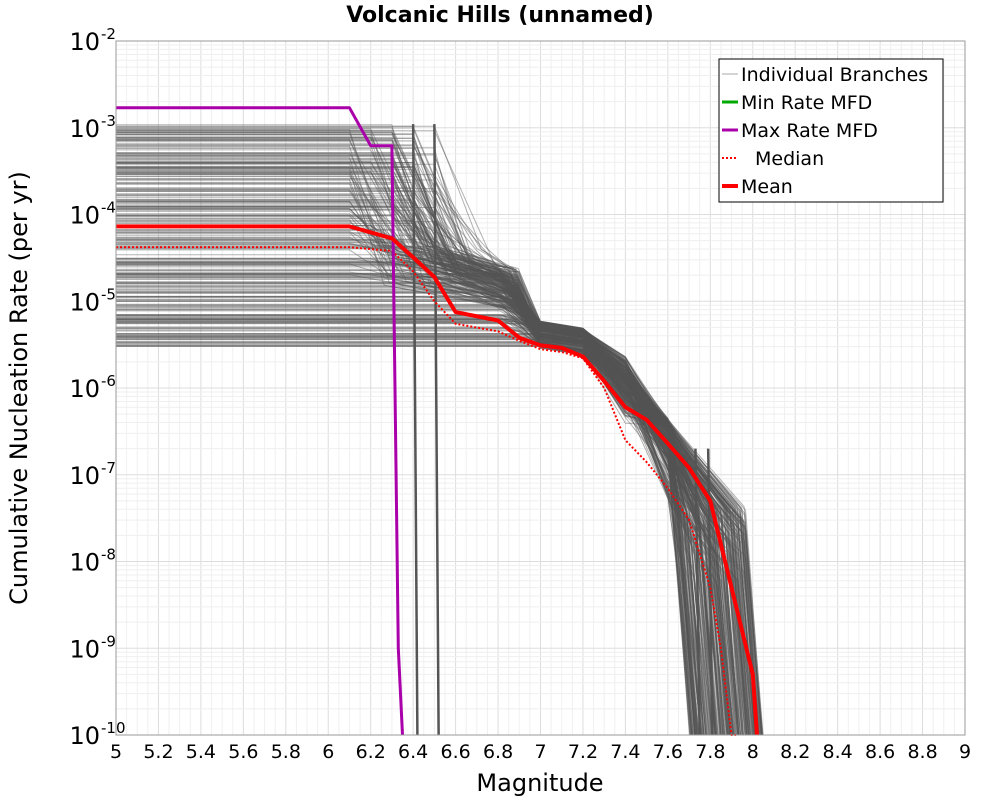  Describe the element at coordinates (108, 34) in the screenshot. I see `y-tick-exponent: -2` at that location.